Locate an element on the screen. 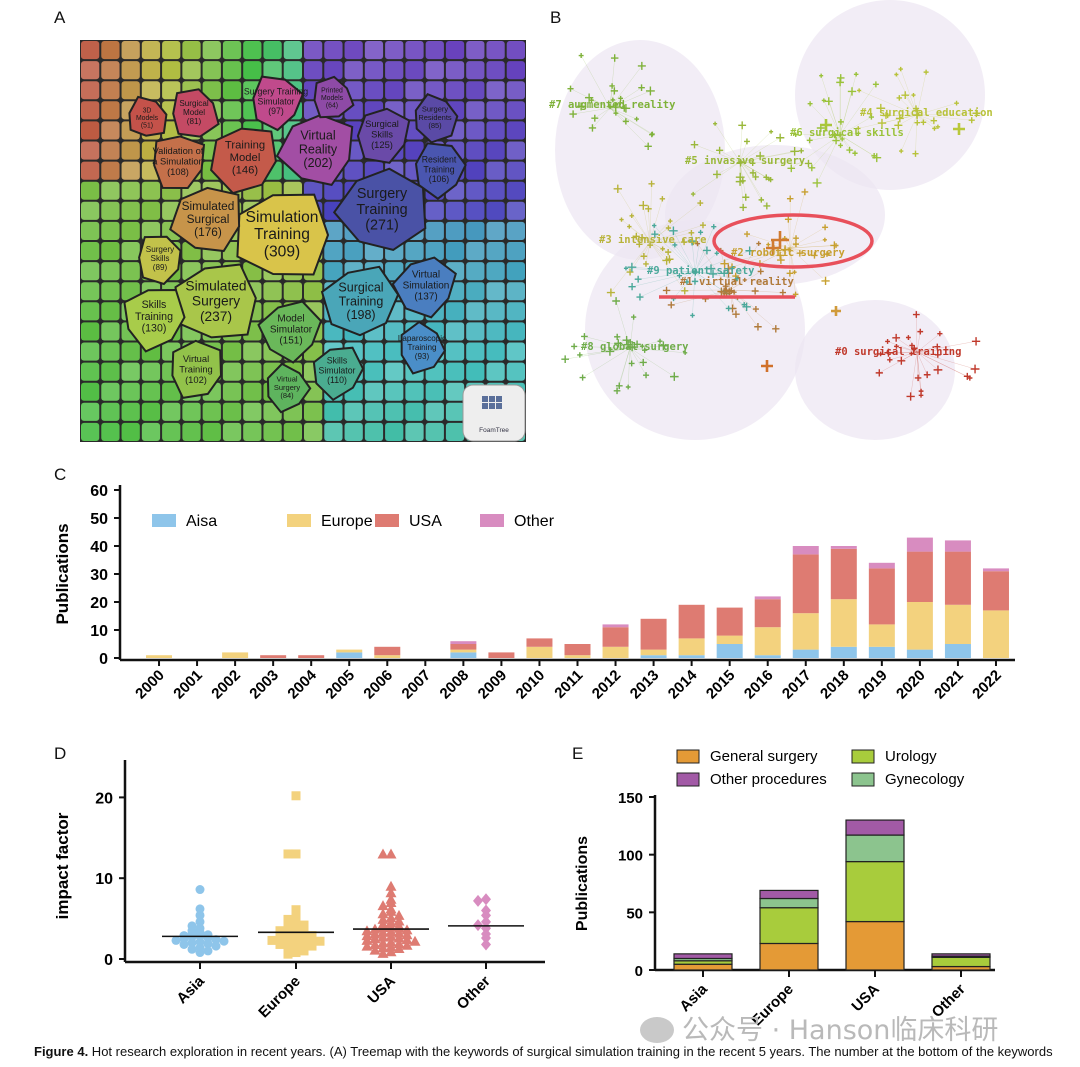 The image size is (1080, 1067). treemap-cell-label: Models is located at coordinates (332, 98).